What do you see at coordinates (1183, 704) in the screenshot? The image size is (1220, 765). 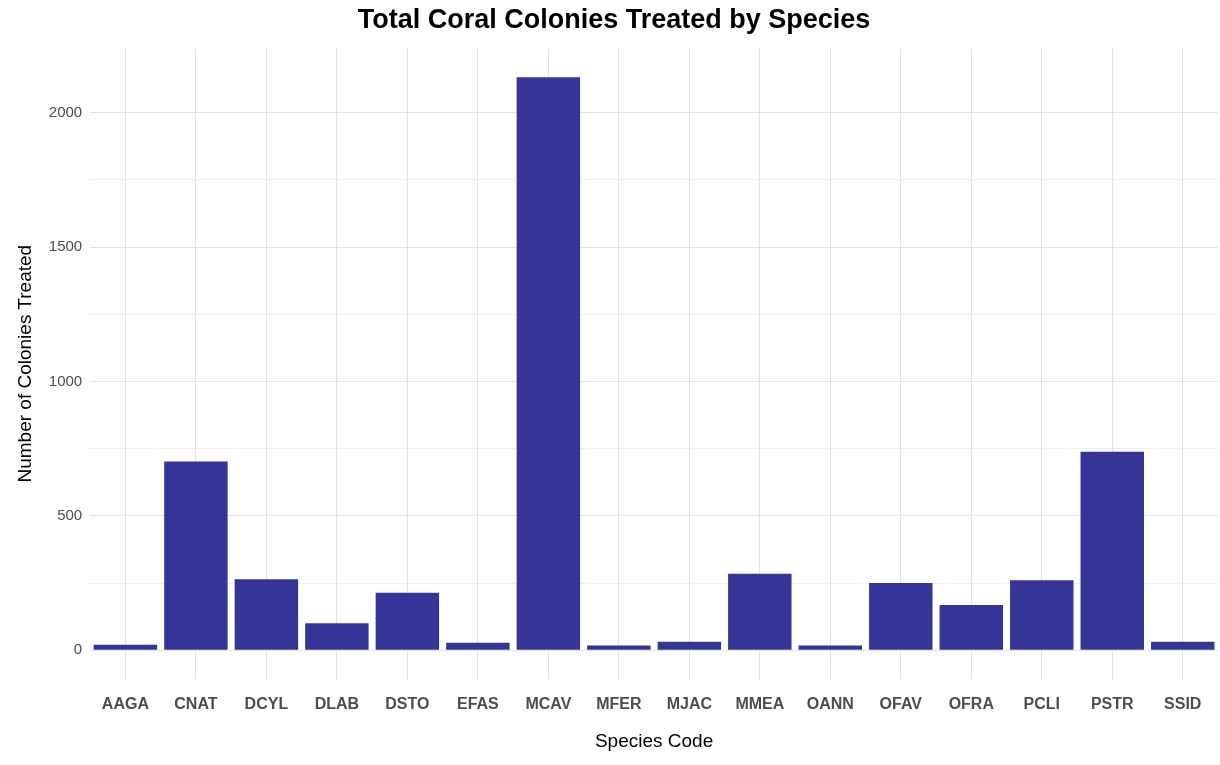 I see `x-tick-label: SSID` at bounding box center [1183, 704].